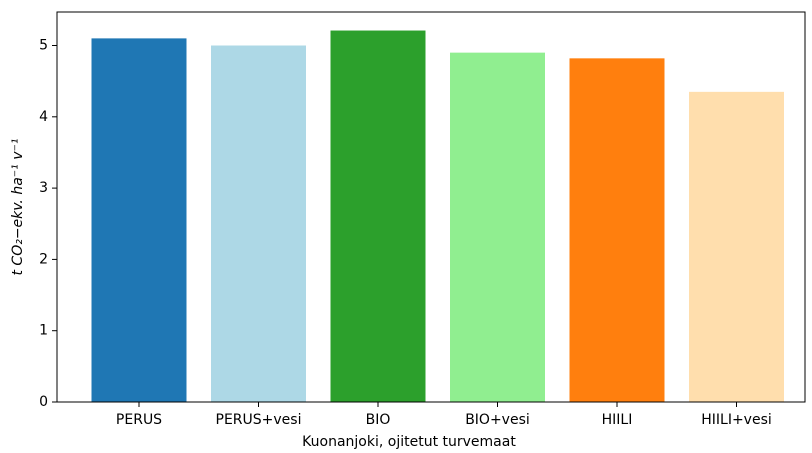  Describe the element at coordinates (43, 259) in the screenshot. I see `y-tick-label: 2` at that location.